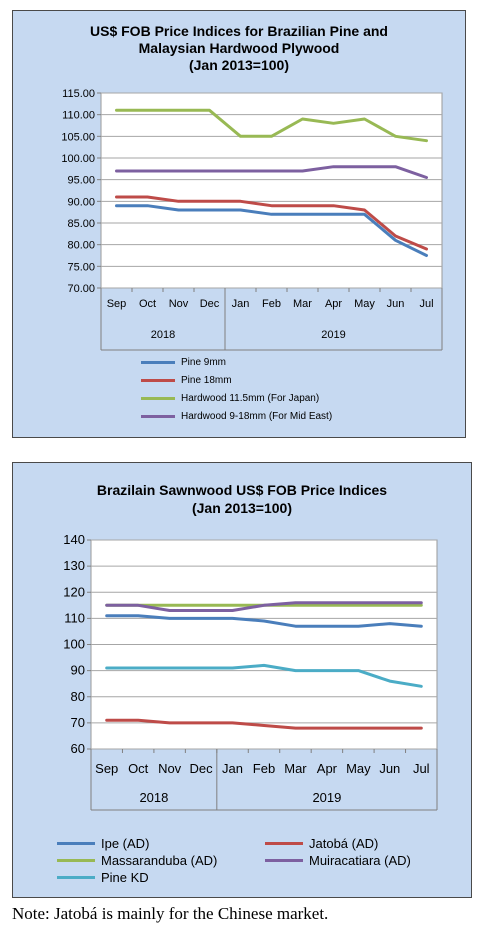 This screenshot has height=936, width=491. Describe the element at coordinates (81, 289) in the screenshot. I see `y-tick-label: 70.00` at that location.